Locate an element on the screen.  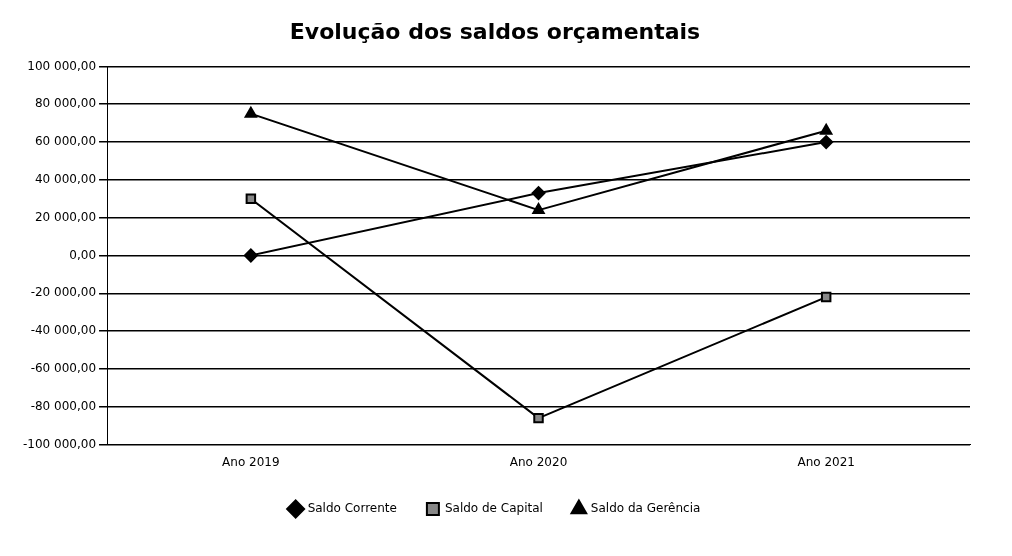
y-tick-label: -80 000,00 is located at coordinates (63, 405).